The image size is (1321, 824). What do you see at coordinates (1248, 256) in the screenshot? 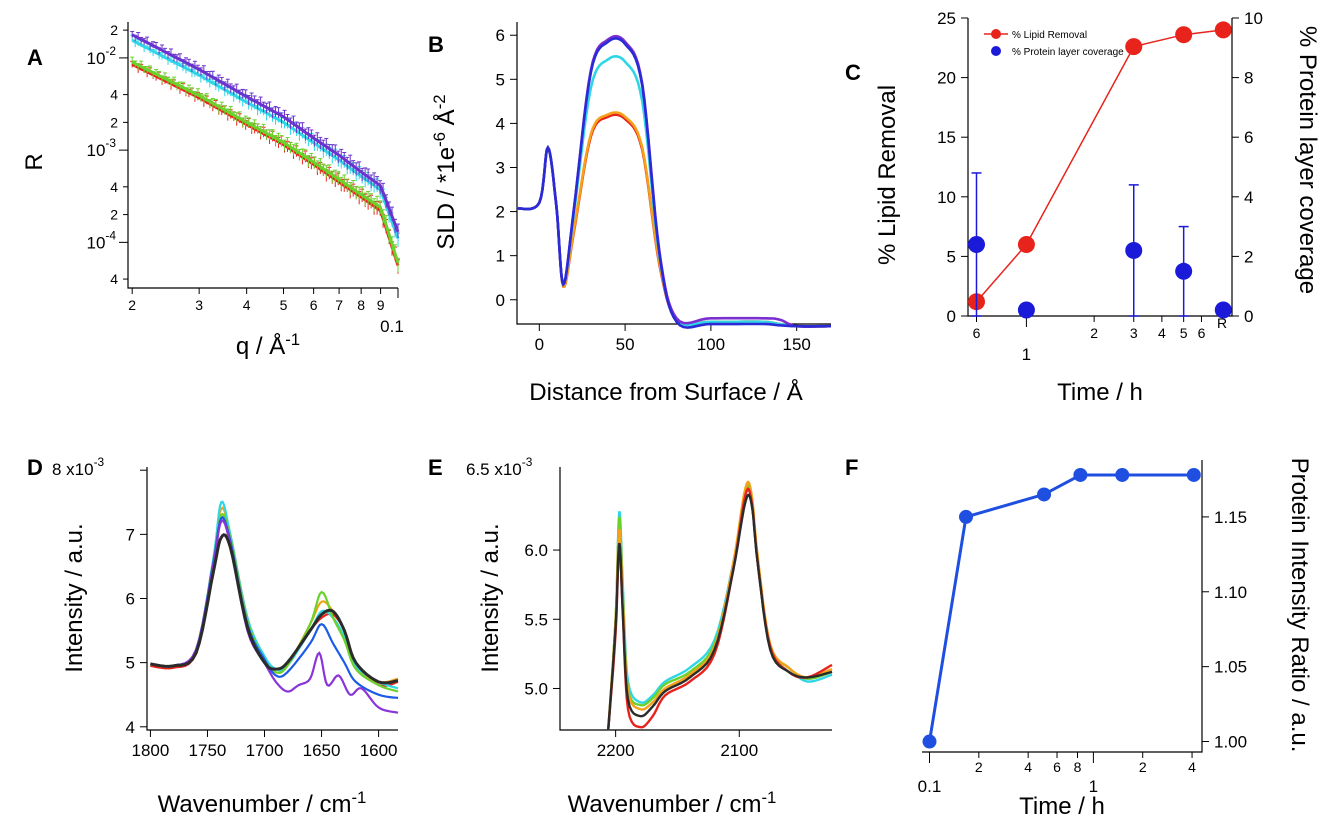
I see `y-tick-label-right-c-1: 2` at bounding box center [1248, 256].